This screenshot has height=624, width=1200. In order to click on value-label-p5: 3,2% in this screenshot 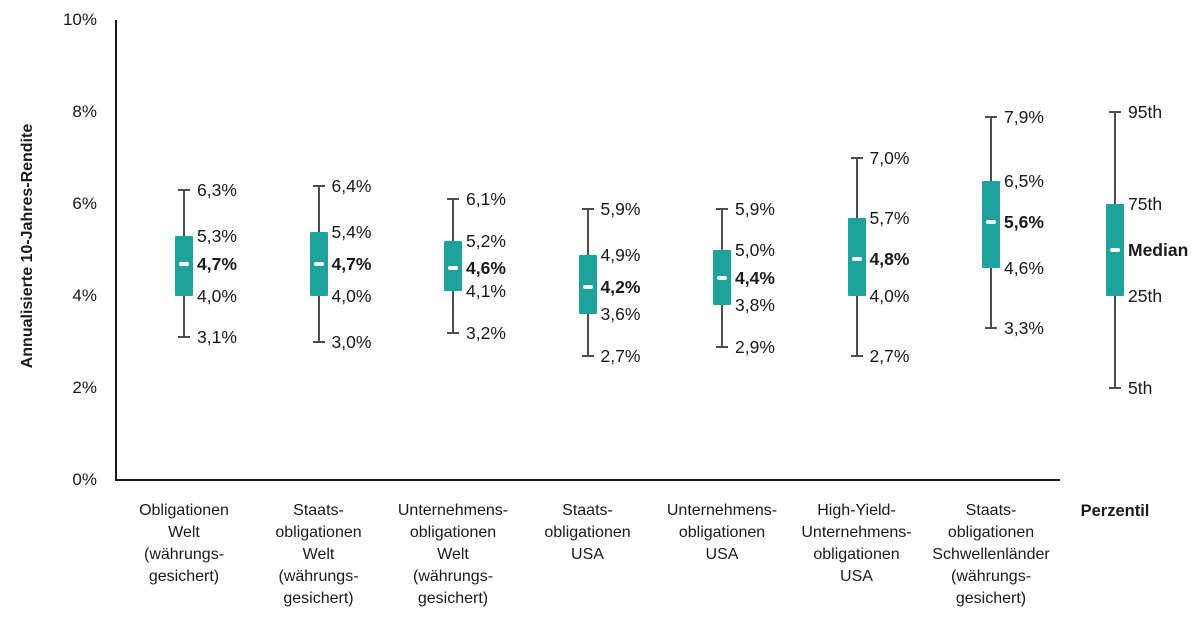, I will do `click(486, 332)`.